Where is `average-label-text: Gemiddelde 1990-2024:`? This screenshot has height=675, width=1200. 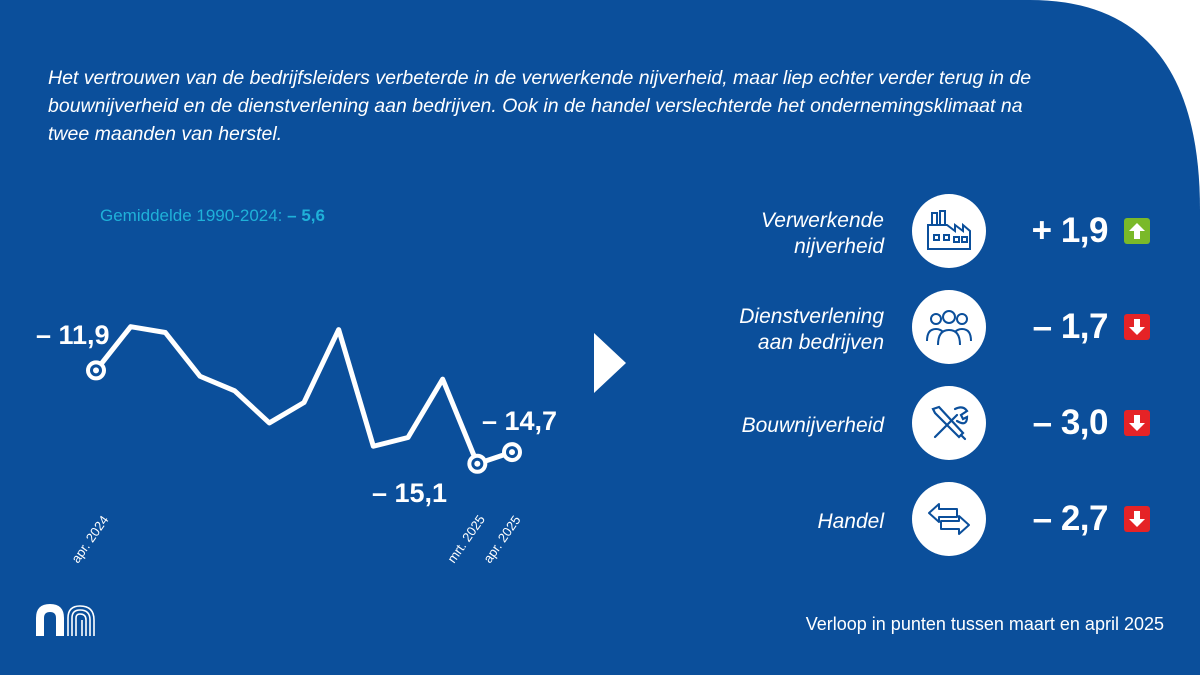
average-label-text: Gemiddelde 1990-2024: is located at coordinates (191, 215).